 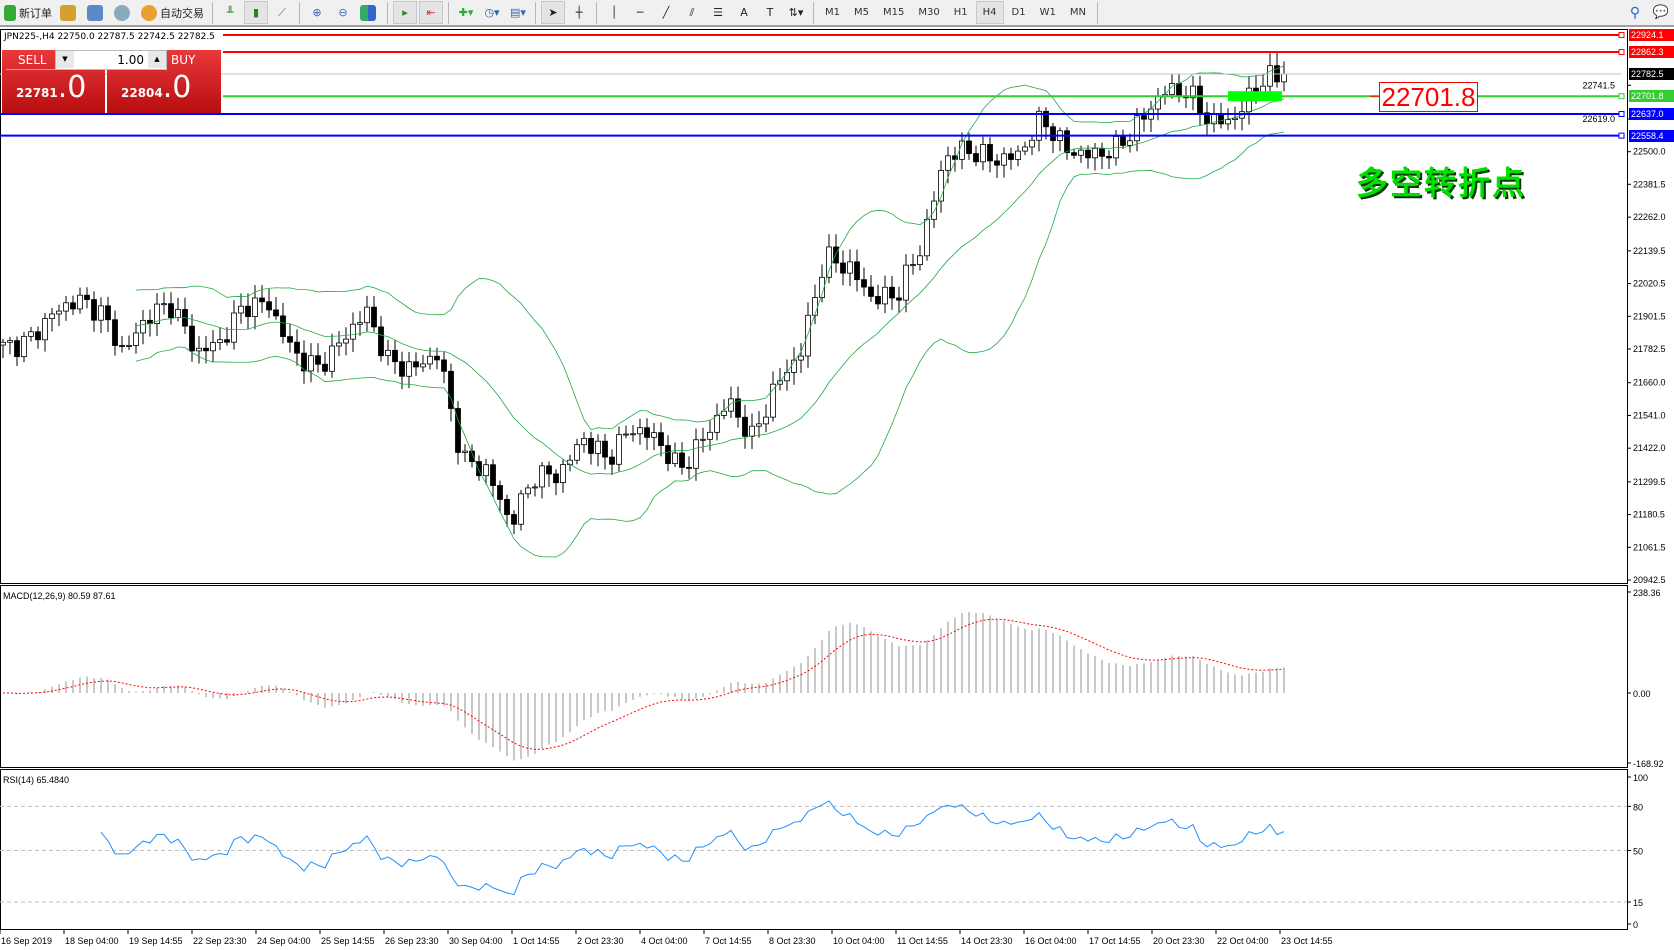 I want to click on chat-button: 💬, so click(x=1661, y=12).